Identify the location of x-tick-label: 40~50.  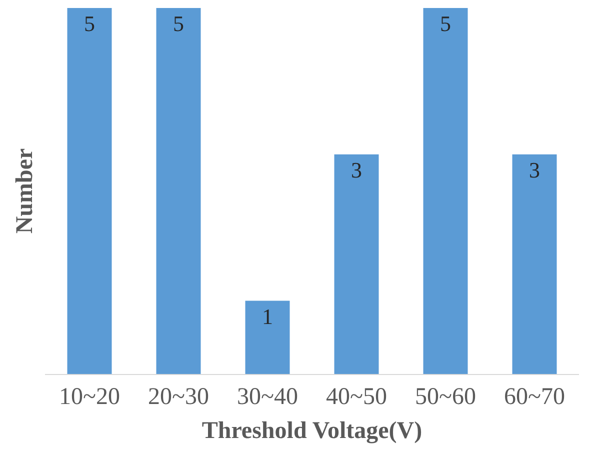
(356, 397).